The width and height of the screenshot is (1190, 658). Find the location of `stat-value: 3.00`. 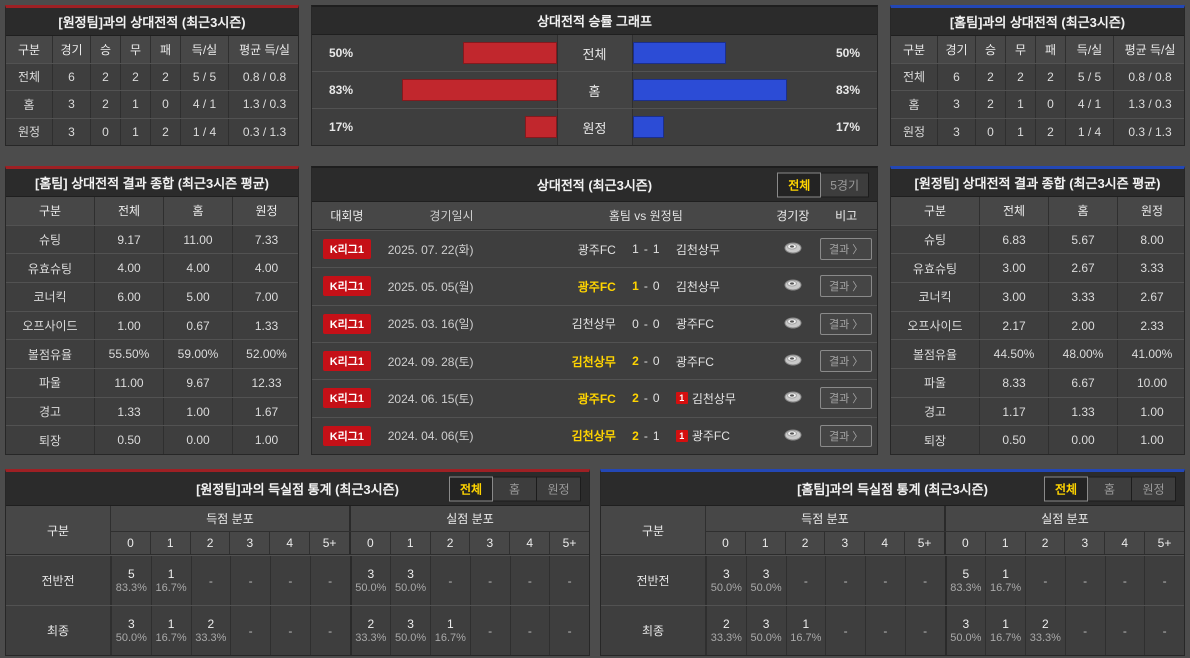

stat-value: 3.00 is located at coordinates (1013, 297).